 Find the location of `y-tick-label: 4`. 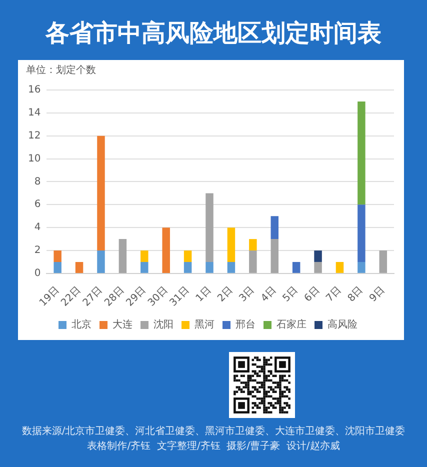

y-tick-label: 4 is located at coordinates (37, 228).